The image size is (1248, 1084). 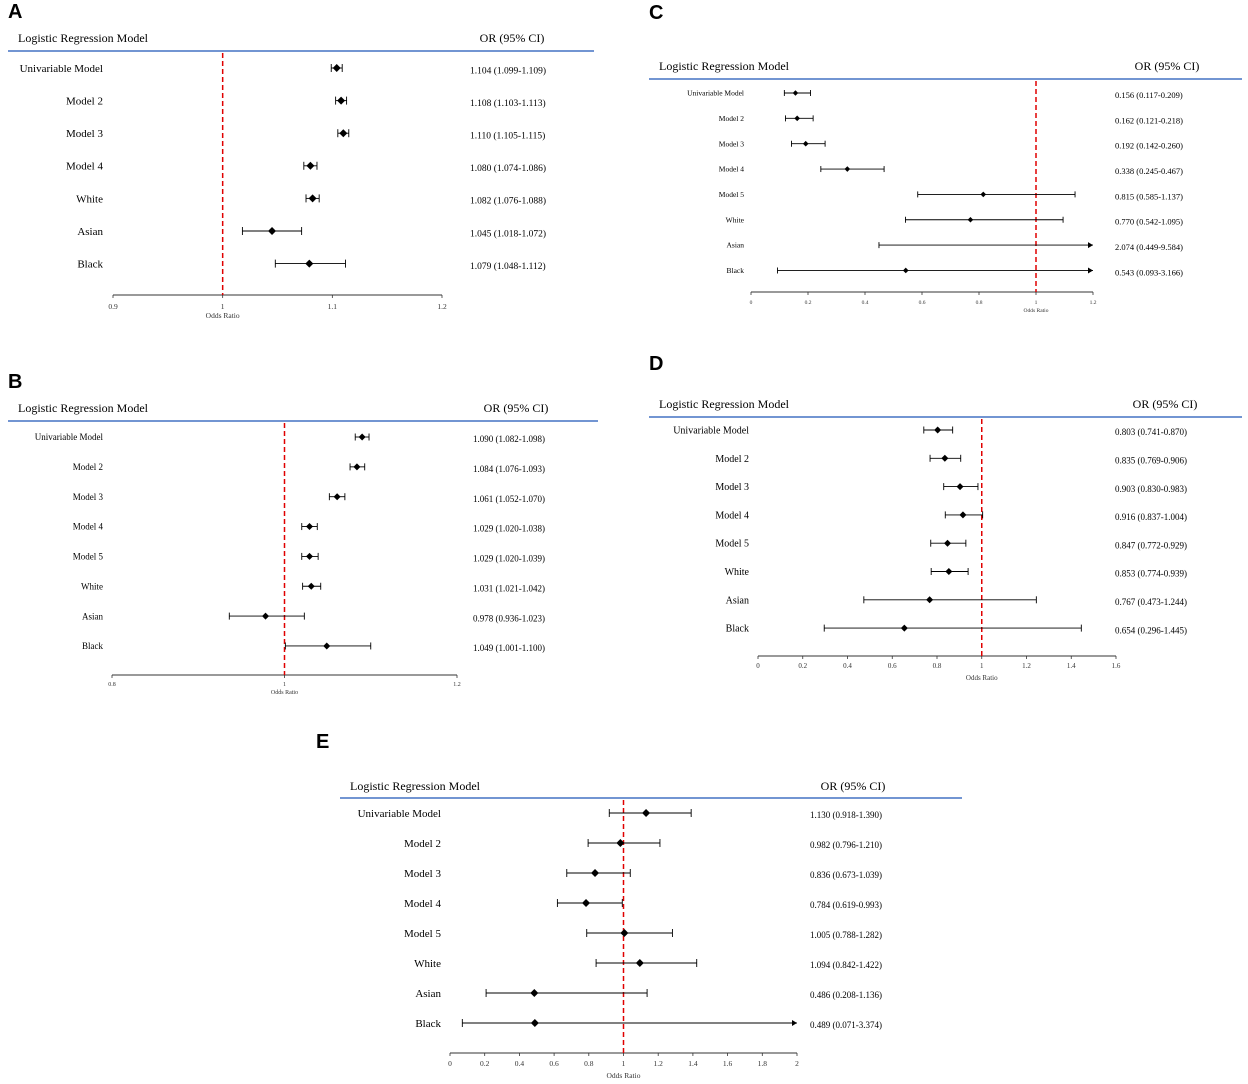 I want to click on x-tick-label: 1.2, so click(x=1026, y=666).